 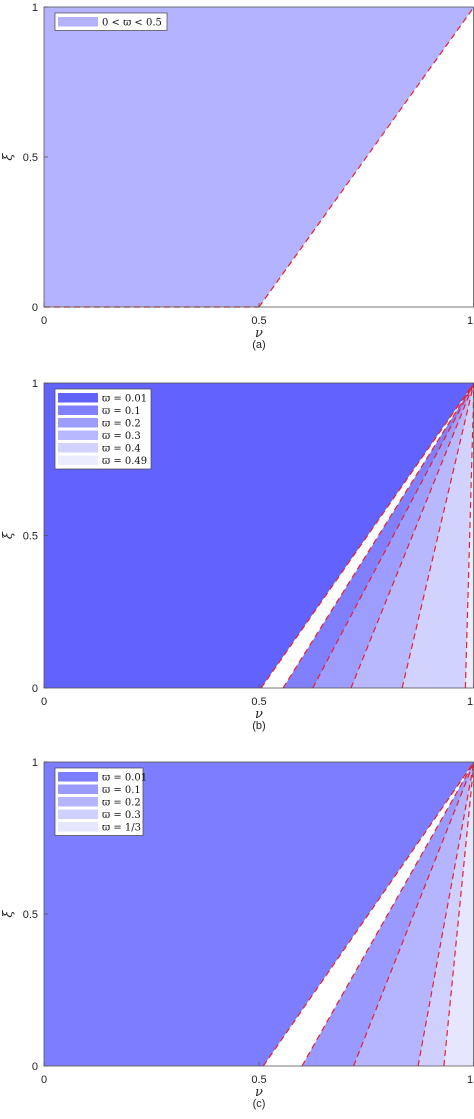 What do you see at coordinates (124, 461) in the screenshot?
I see `legend-entry: ϖ = 0.49` at bounding box center [124, 461].